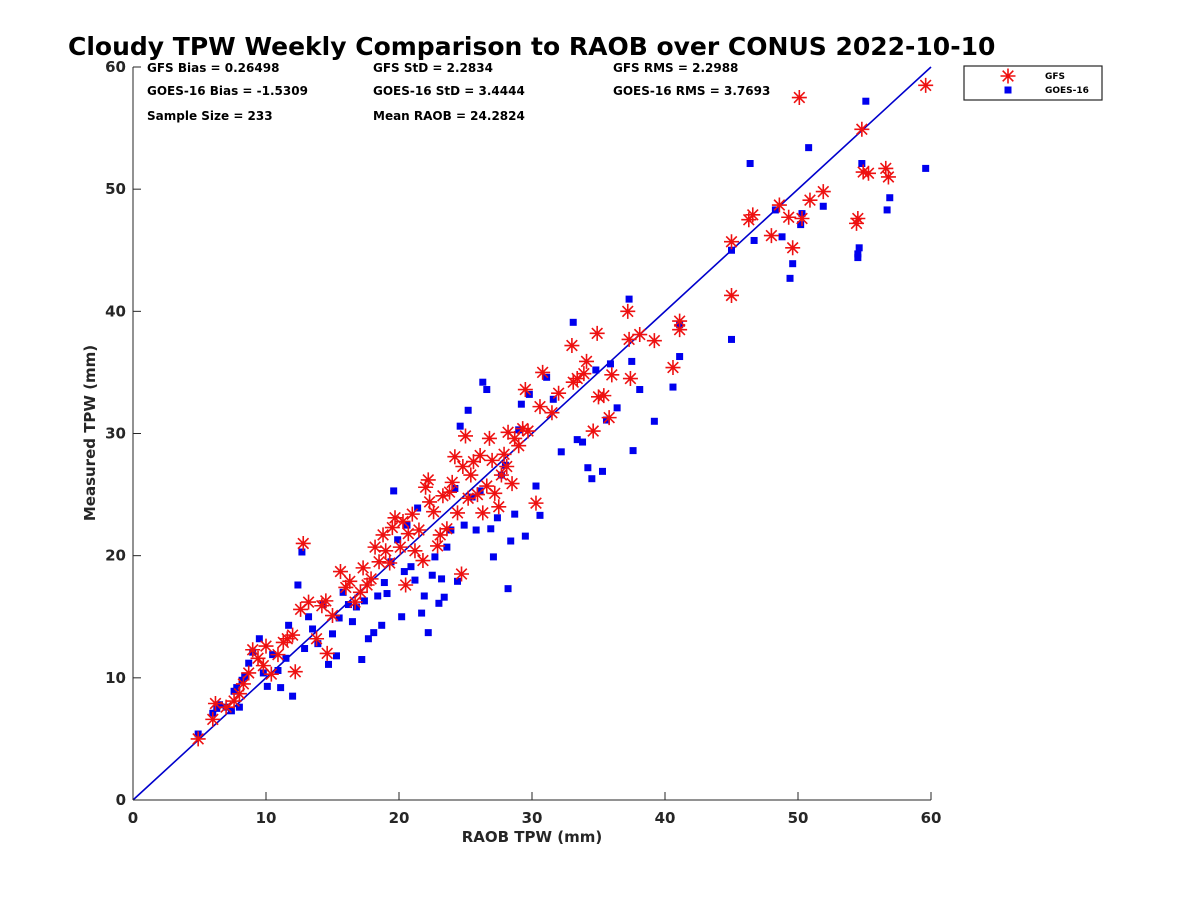 The image size is (1200, 900). I want to click on legend-gfs-label: GFS, so click(1055, 77).